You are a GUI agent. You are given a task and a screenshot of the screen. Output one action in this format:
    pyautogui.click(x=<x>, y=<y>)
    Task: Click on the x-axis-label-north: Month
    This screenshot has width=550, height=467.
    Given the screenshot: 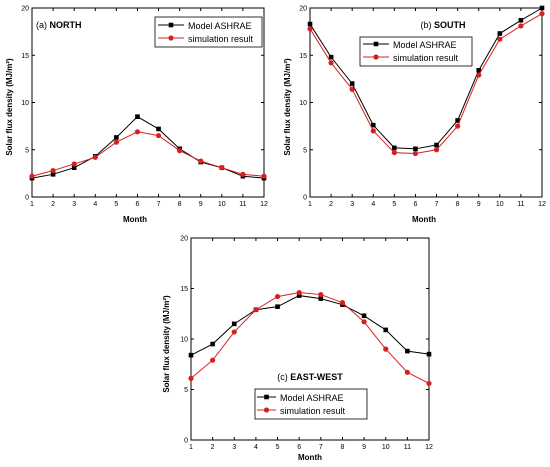 What is the action you would take?
    pyautogui.click(x=135, y=219)
    